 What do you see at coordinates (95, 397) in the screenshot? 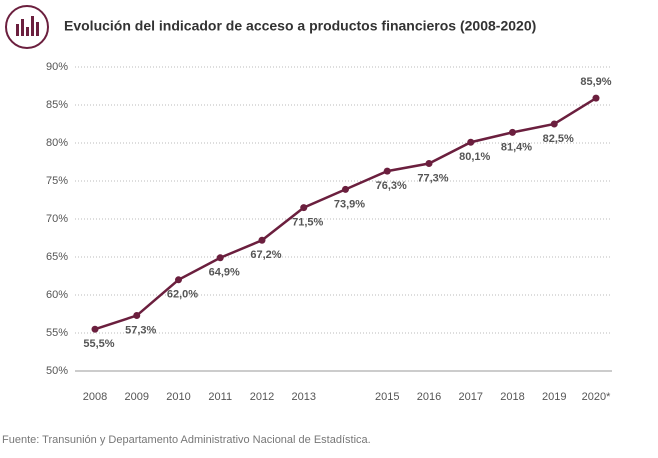
I see `x-tick-label: 2008` at bounding box center [95, 397].